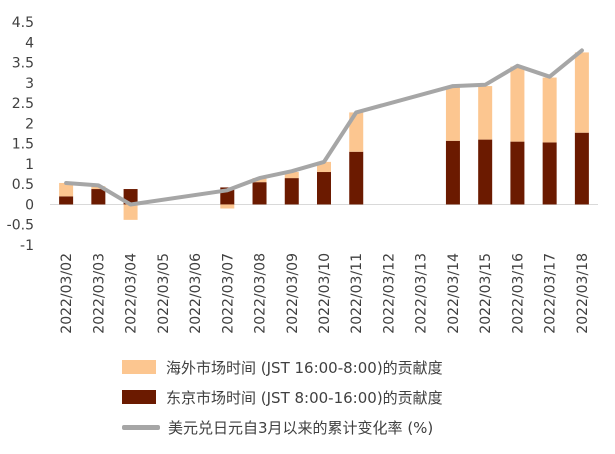 The width and height of the screenshot is (615, 454). I want to click on legend-item-tokyo: 东京市场时间 (JST 8:00-16:00)的贡献度, so click(282, 397).